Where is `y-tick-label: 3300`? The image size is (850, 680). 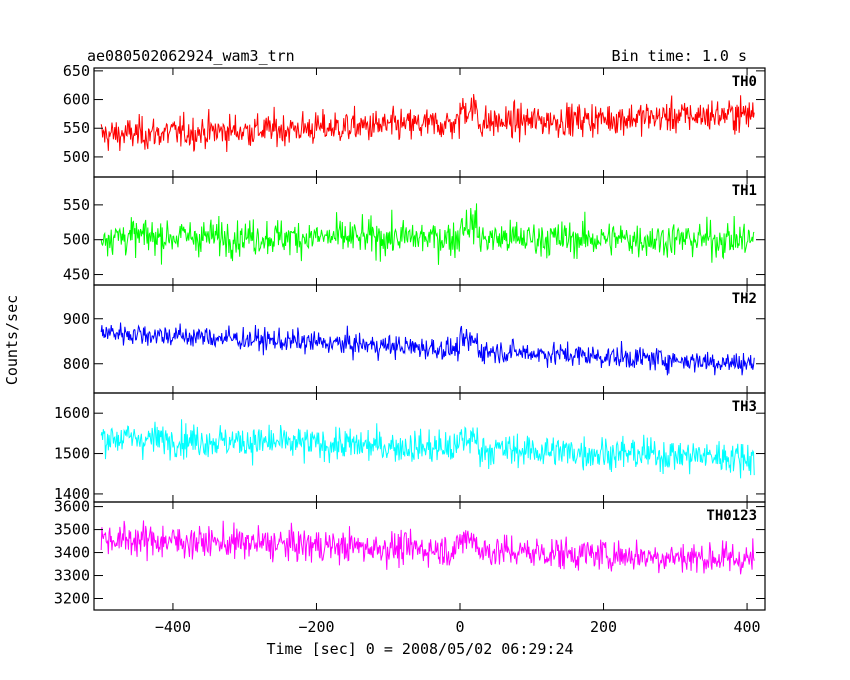 y-tick-label: 3300 is located at coordinates (72, 576).